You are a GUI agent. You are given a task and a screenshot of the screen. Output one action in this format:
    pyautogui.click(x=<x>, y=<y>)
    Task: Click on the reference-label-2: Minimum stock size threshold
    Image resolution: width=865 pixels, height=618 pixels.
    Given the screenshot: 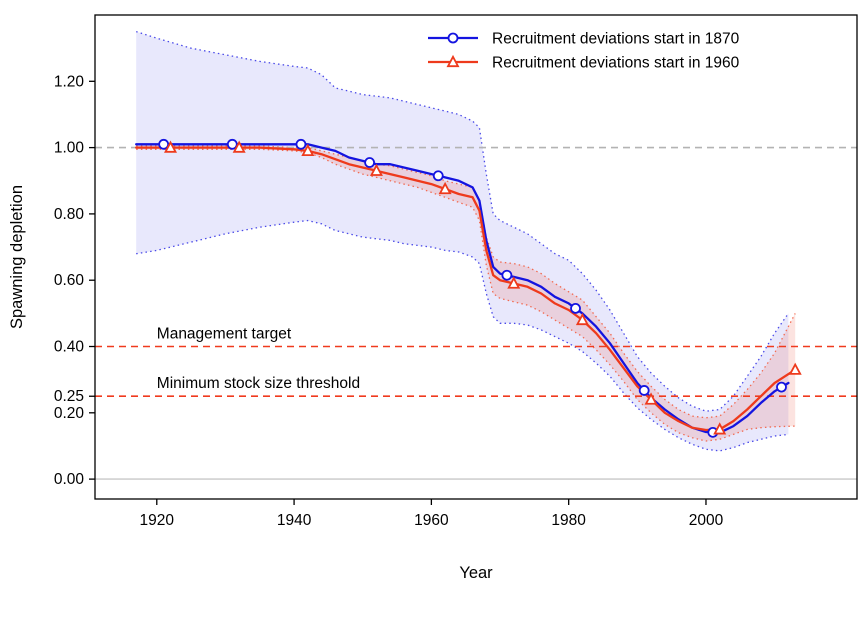 What is the action you would take?
    pyautogui.click(x=258, y=383)
    